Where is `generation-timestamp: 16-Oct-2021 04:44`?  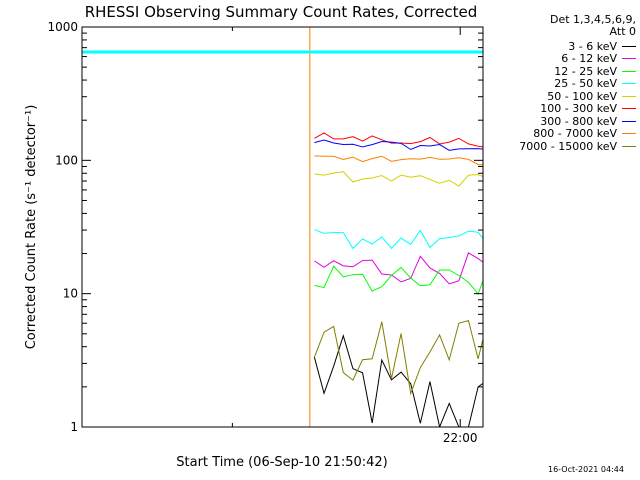
generation-timestamp: 16-Oct-2021 04:44 is located at coordinates (586, 469).